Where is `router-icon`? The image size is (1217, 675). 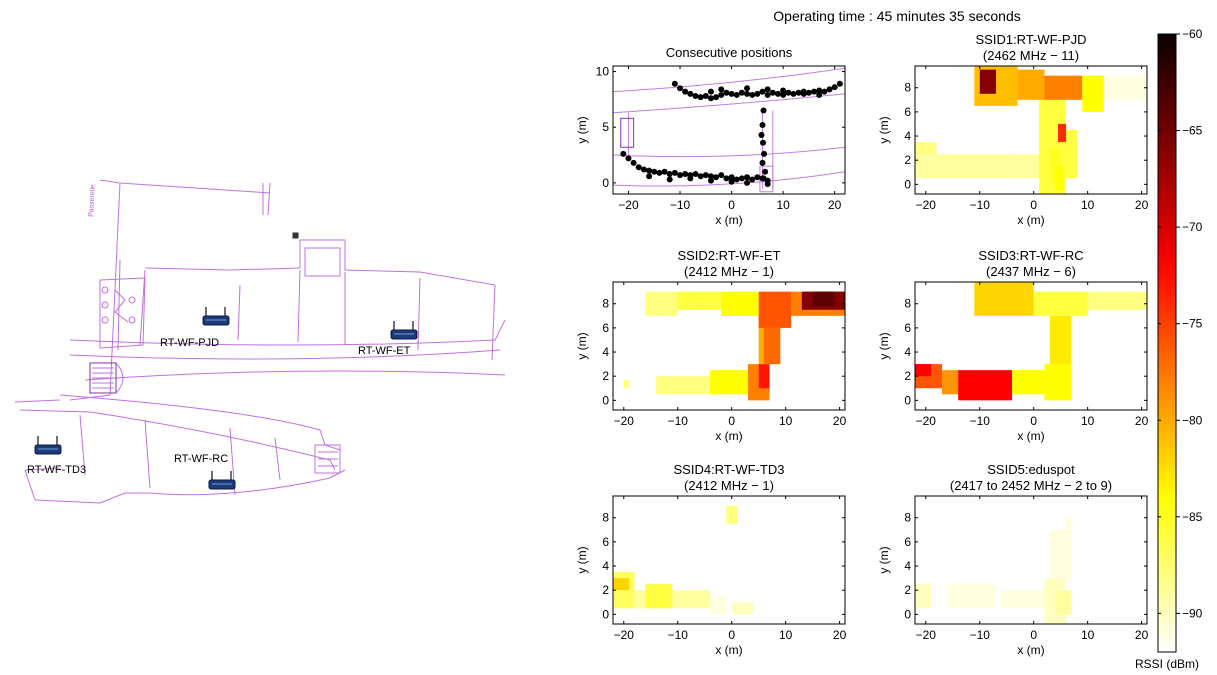
router-icon is located at coordinates (48, 445).